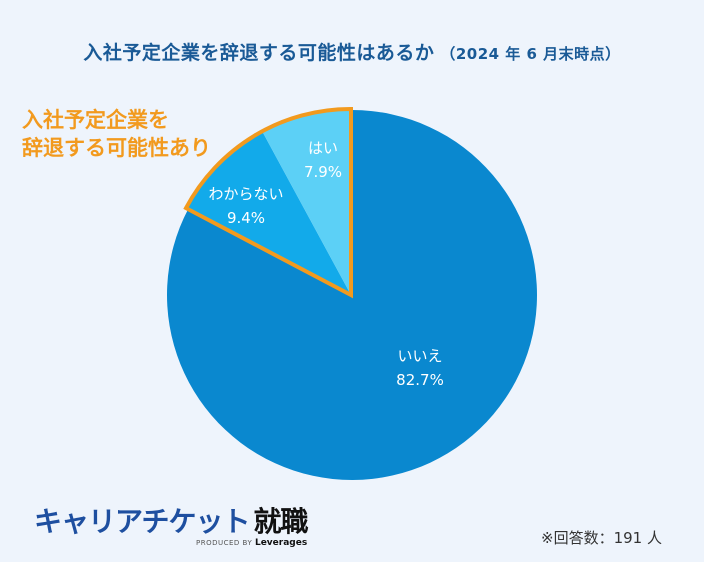 The width and height of the screenshot is (704, 562). I want to click on callout-line-2: 辞退する可能性あり, so click(116, 148).